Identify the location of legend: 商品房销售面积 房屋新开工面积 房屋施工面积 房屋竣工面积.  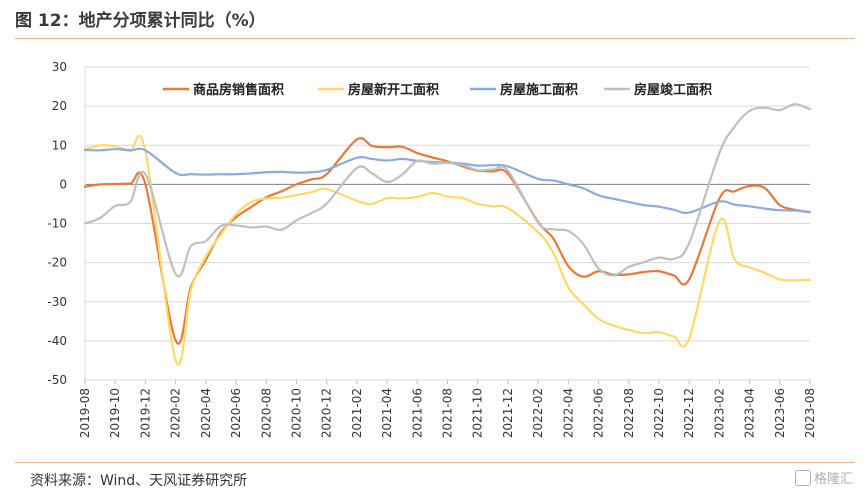
(437, 90).